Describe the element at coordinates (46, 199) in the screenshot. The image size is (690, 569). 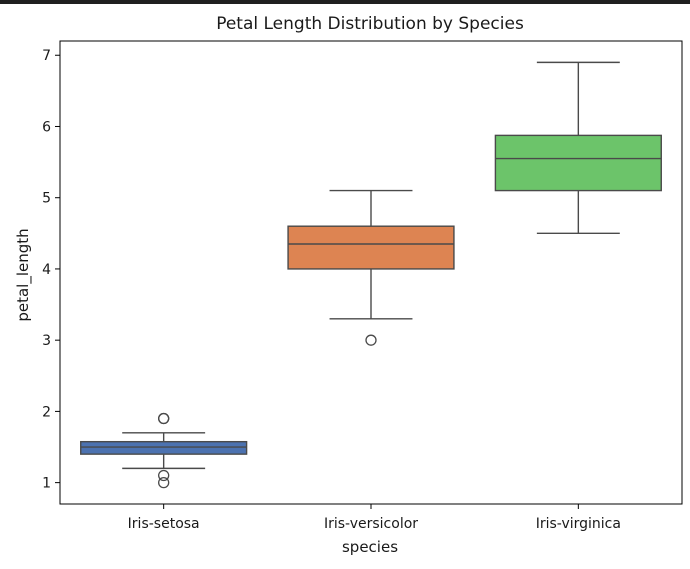
I see `y-tick-label: 5` at that location.